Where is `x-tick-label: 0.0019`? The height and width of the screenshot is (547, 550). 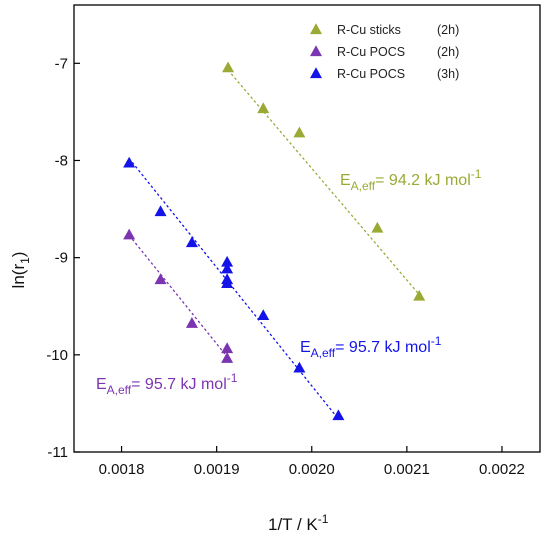 x-tick-label: 0.0019 is located at coordinates (217, 469).